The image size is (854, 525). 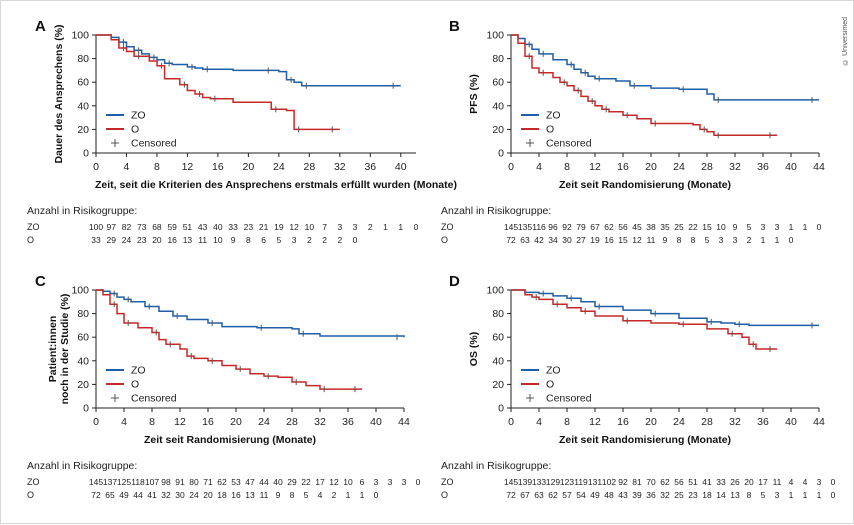 What do you see at coordinates (59, 349) in the screenshot?
I see `y-axis-title: Patient:innennoch in der Studie (%)` at bounding box center [59, 349].